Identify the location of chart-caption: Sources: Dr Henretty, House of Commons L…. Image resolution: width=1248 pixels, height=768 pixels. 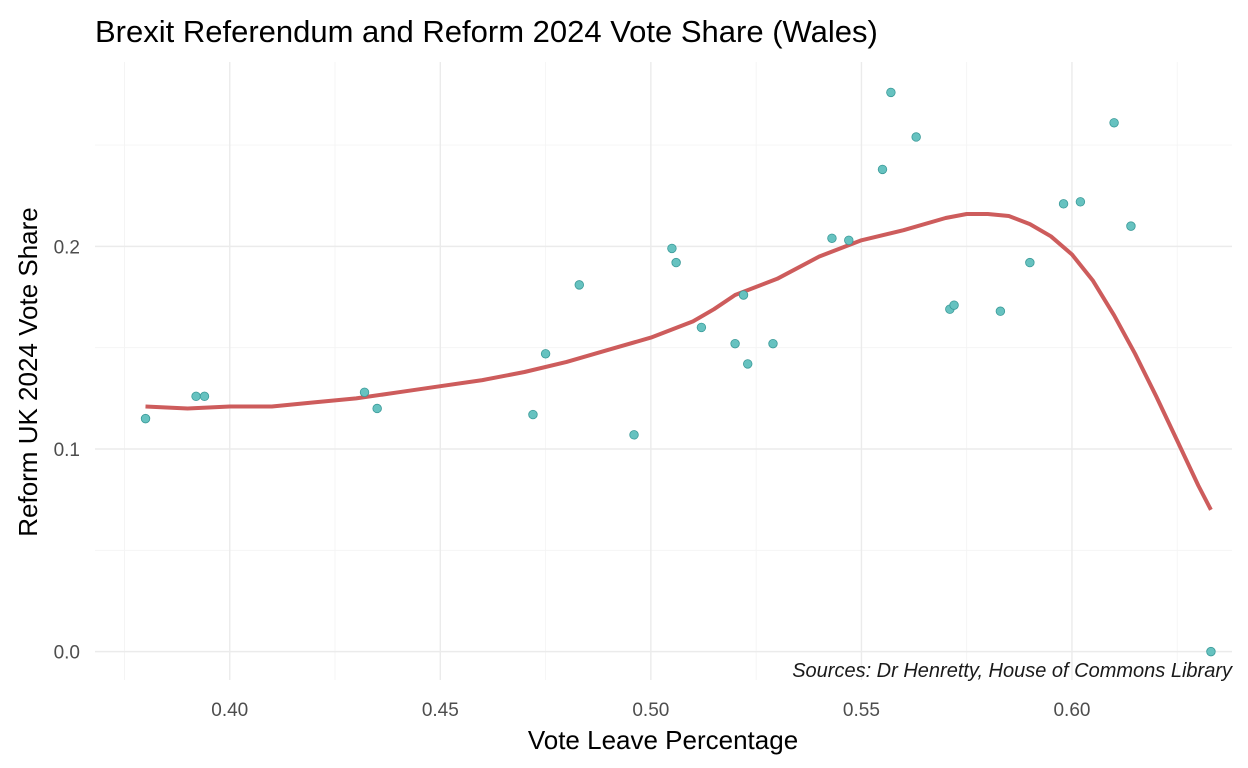
(1012, 671).